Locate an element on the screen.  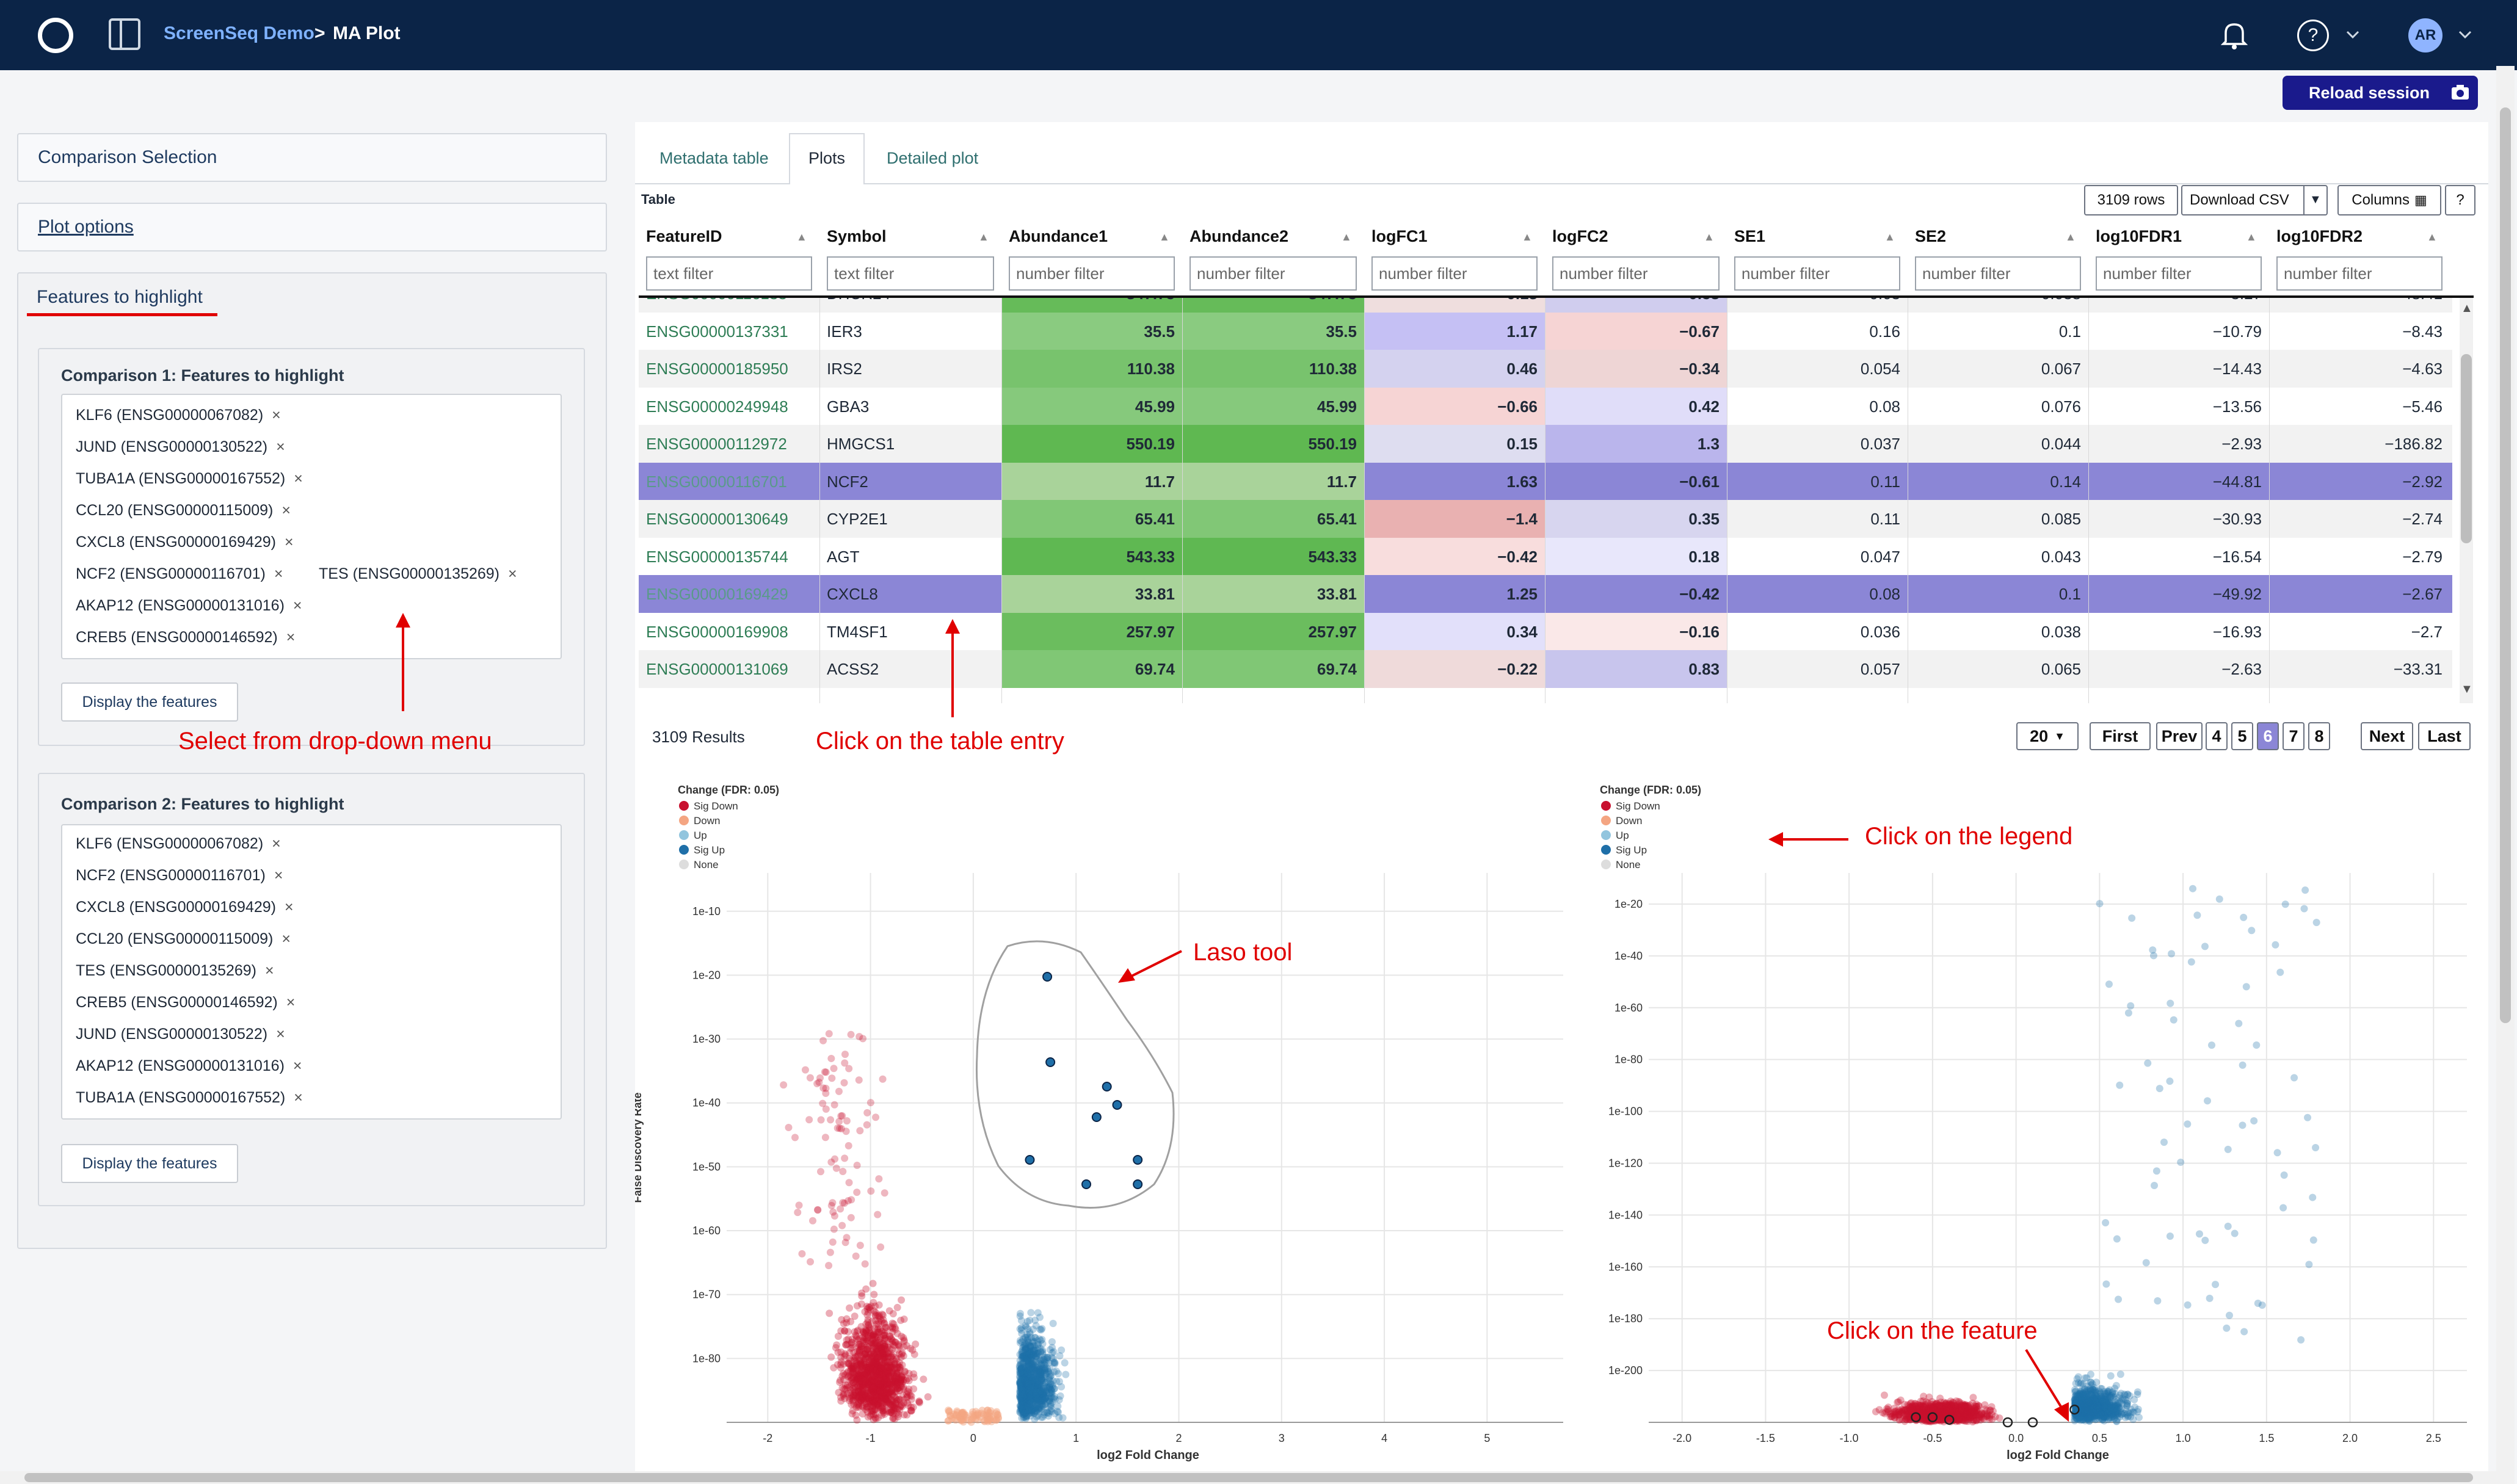
legend-item: Sig Up is located at coordinates (709, 850).